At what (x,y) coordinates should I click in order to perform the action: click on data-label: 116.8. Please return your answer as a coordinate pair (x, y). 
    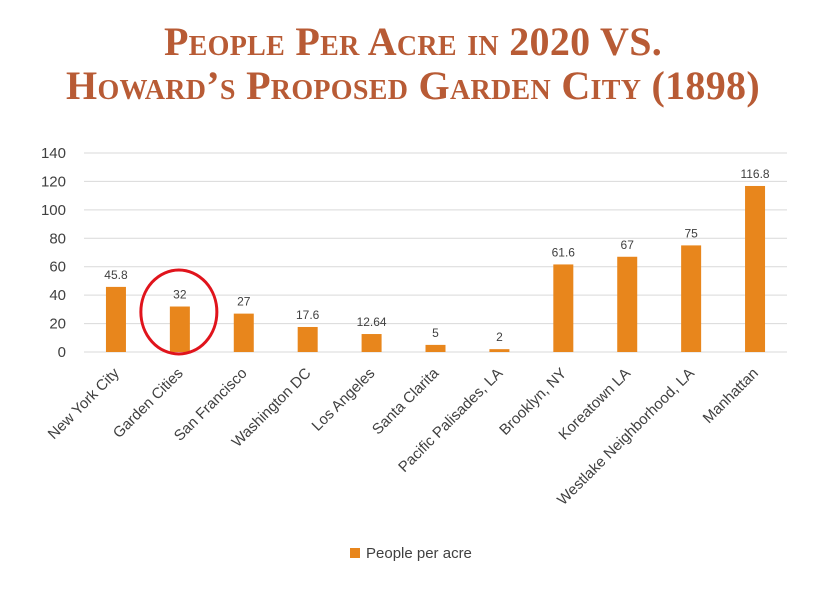
    Looking at the image, I should click on (754, 174).